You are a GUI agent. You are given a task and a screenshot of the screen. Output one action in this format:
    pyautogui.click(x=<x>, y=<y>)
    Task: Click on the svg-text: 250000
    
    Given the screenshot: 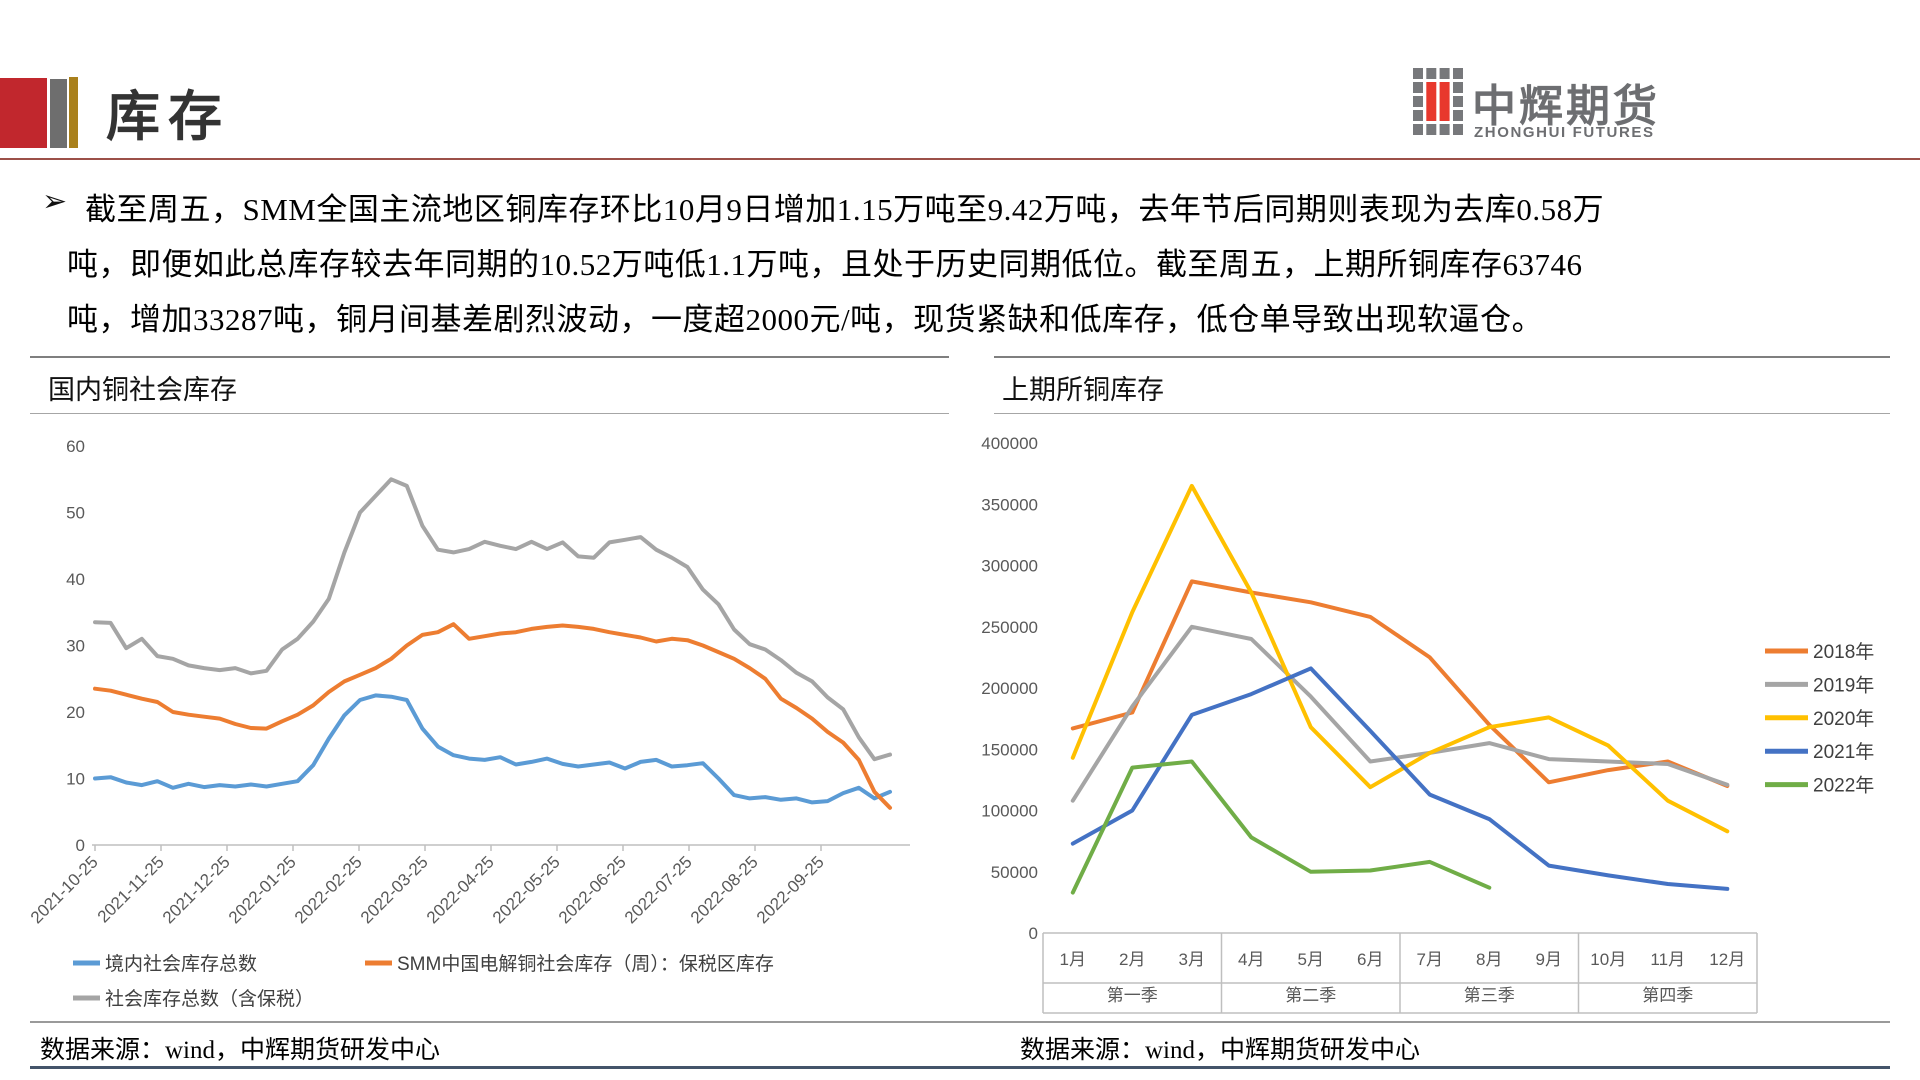 What is the action you would take?
    pyautogui.click(x=1009, y=627)
    